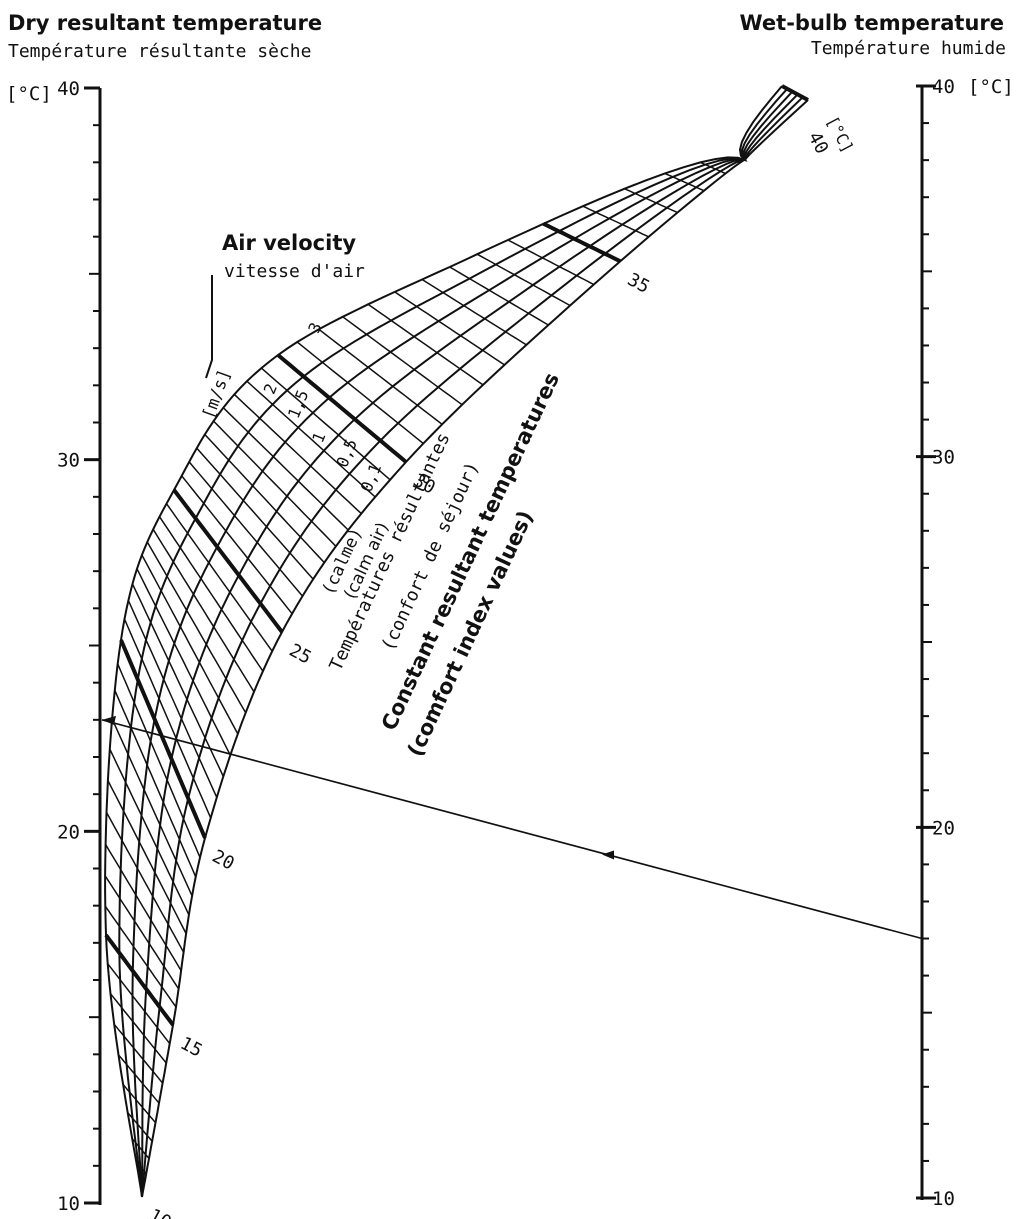 The height and width of the screenshot is (1219, 1020). What do you see at coordinates (29, 94) in the screenshot?
I see `left-axis-unit: [°C]` at bounding box center [29, 94].